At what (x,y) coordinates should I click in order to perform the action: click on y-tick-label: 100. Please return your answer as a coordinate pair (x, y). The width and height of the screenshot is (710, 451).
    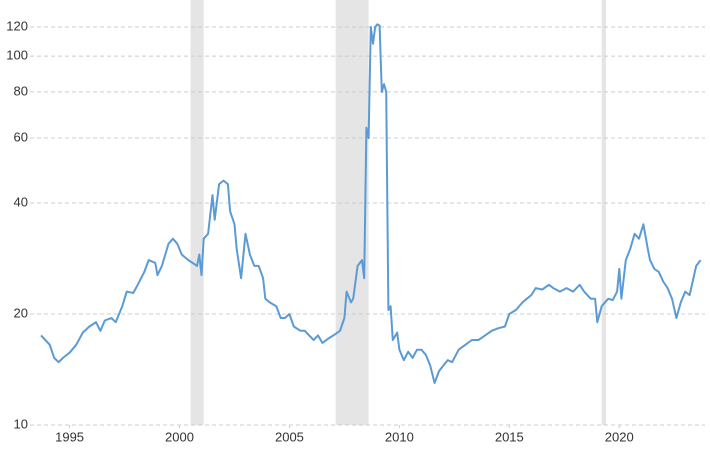
    Looking at the image, I should click on (17, 55).